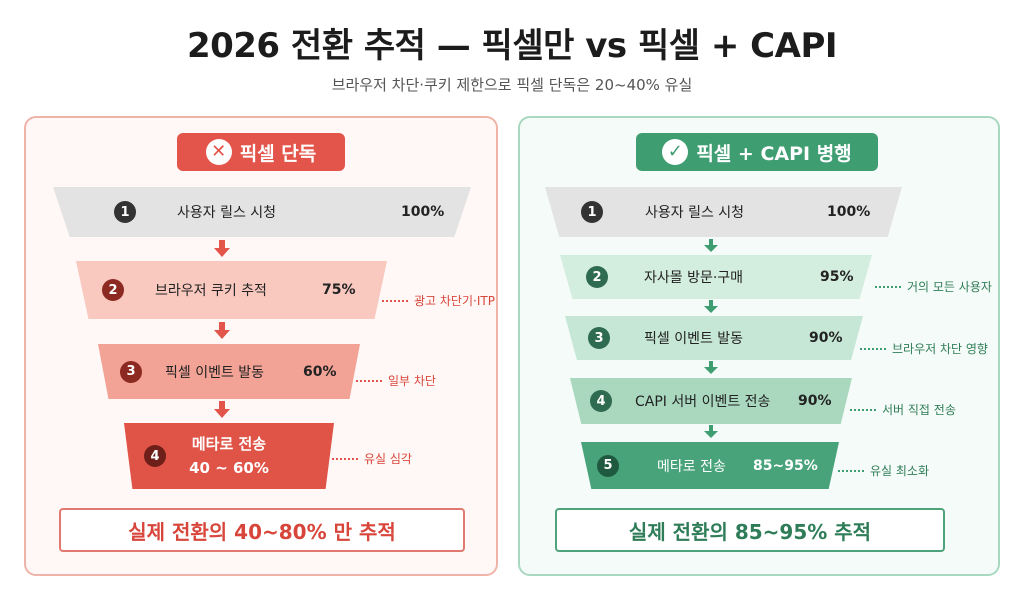 This screenshot has width=1024, height=597. What do you see at coordinates (372, 458) in the screenshot?
I see `stage-note: 유실 심각` at bounding box center [372, 458].